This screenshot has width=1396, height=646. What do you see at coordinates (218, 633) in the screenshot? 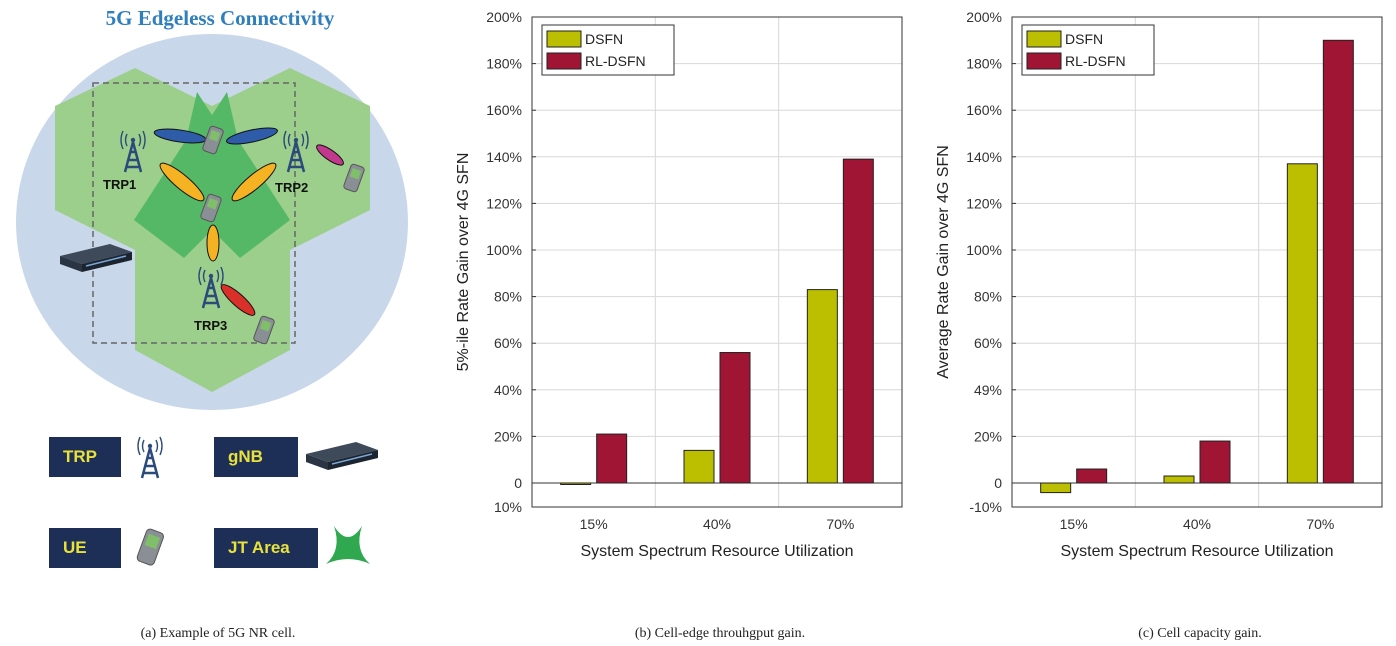
I see `caption-a: (a) Example of 5G NR cell.` at bounding box center [218, 633].